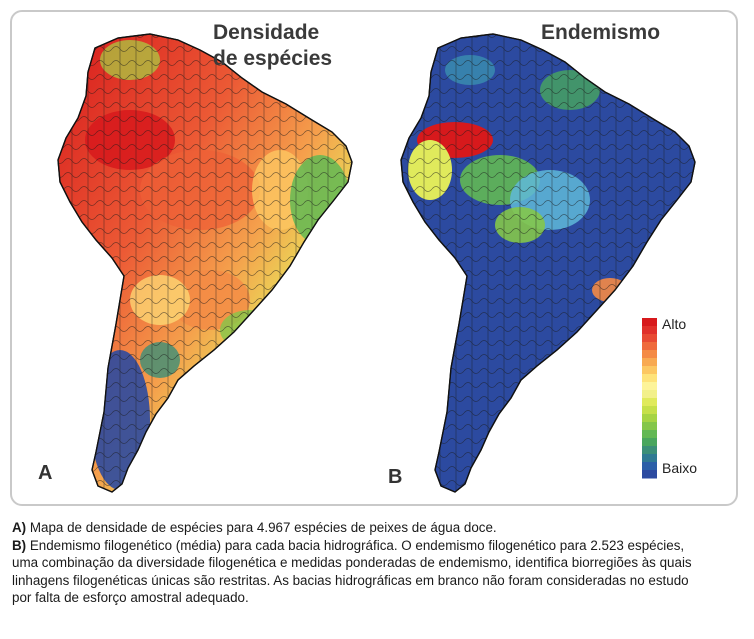  Describe the element at coordinates (674, 324) in the screenshot. I see `legend-high-label: Alto` at that location.